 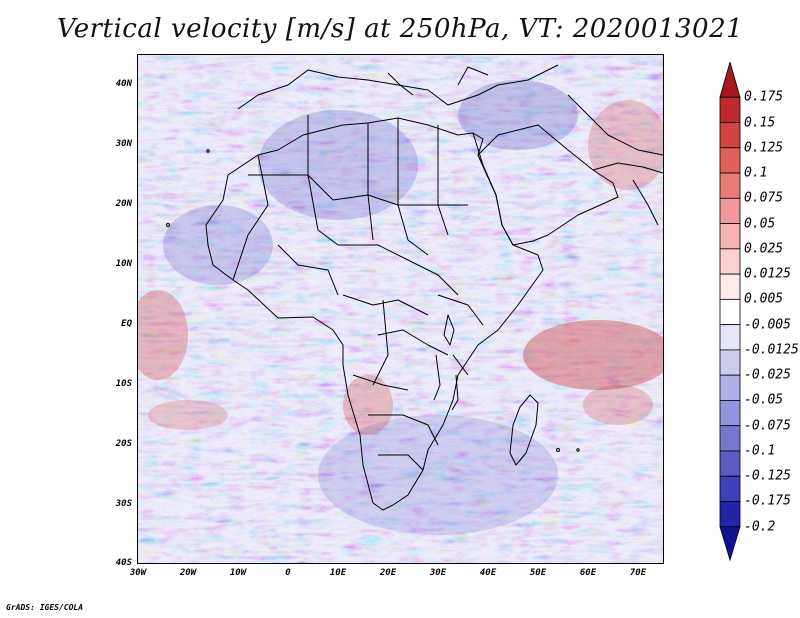 I want to click on colorbar-tick-label: 0.05, so click(x=760, y=224).